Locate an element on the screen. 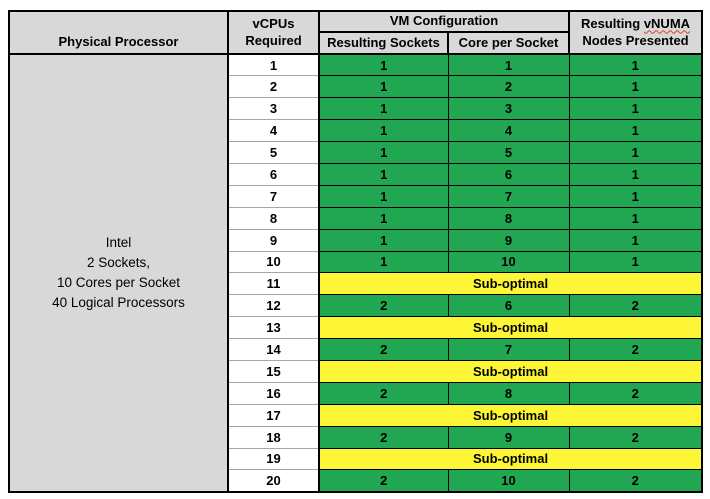  table-row: 4 1 4 1 is located at coordinates (356, 131).